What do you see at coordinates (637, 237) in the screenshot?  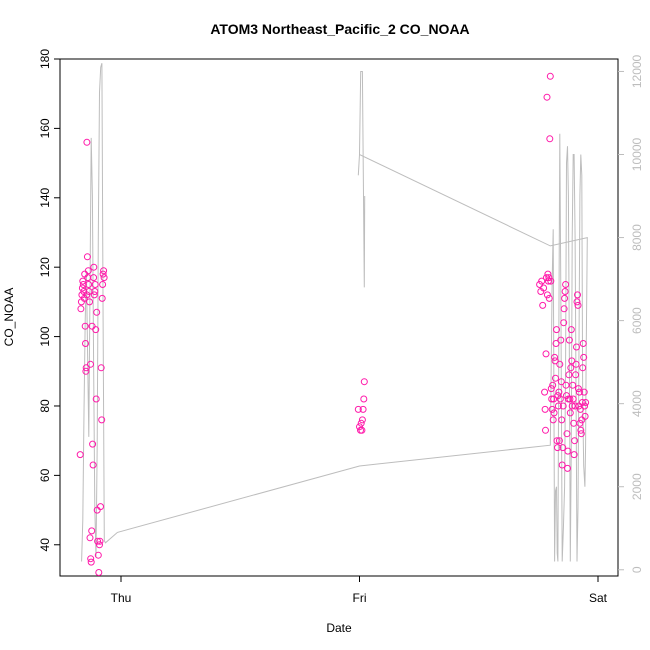 I see `y2-tick-label: 8000` at bounding box center [637, 237].